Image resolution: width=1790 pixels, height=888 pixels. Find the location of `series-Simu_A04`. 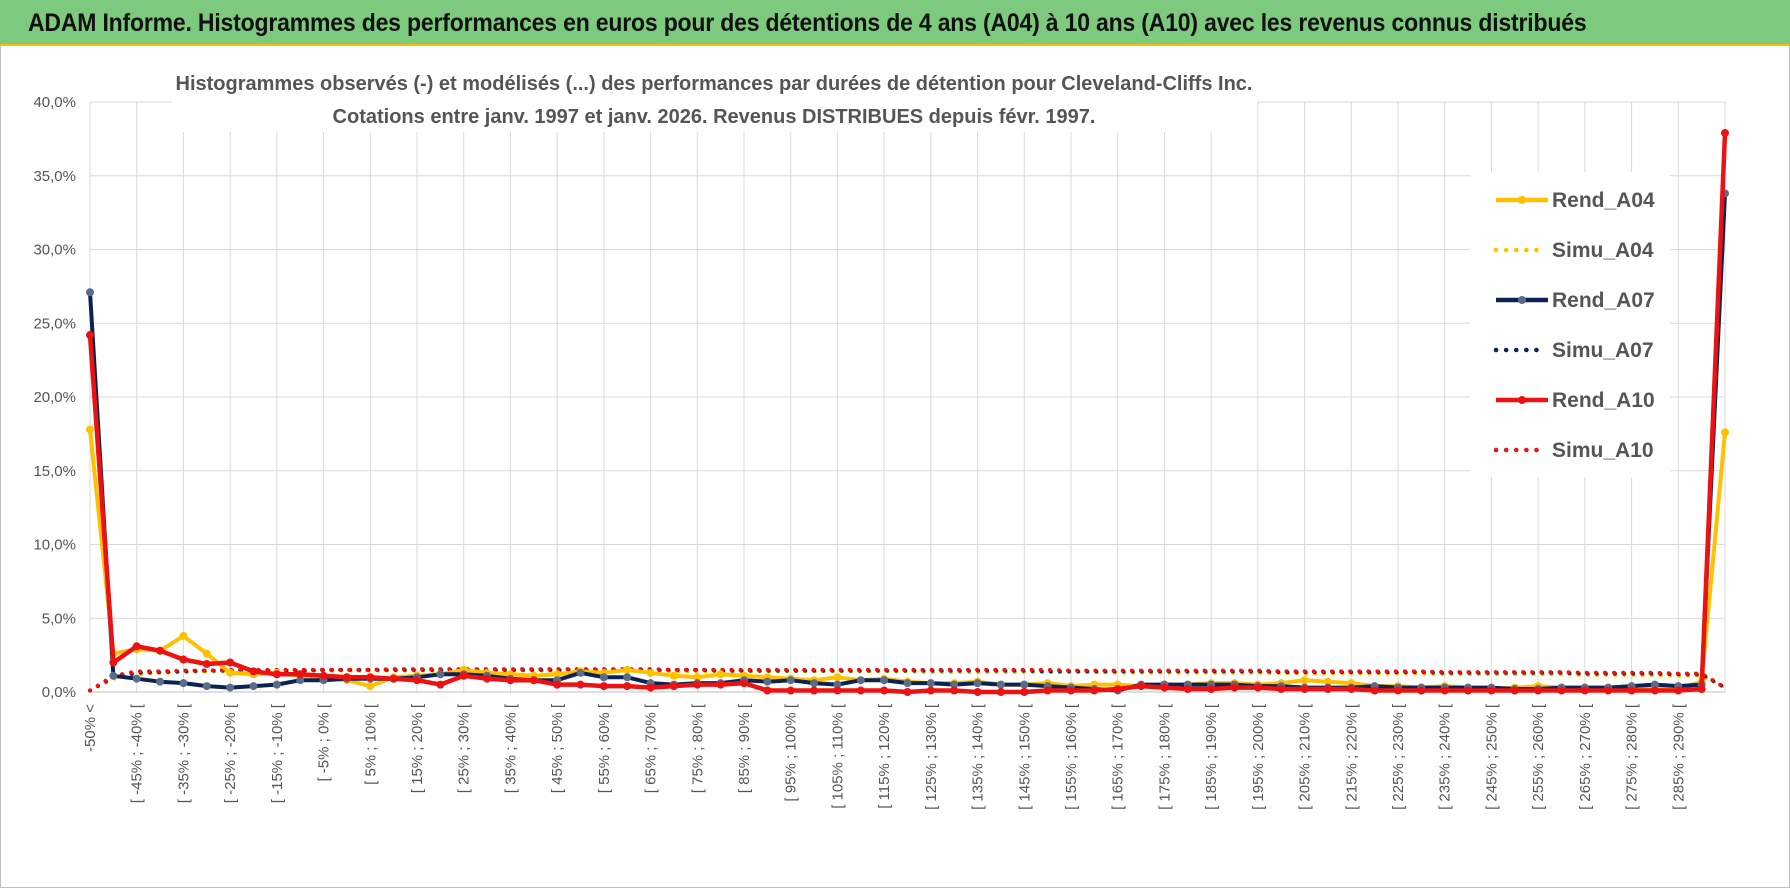

series-Simu_A04 is located at coordinates (907, 680).